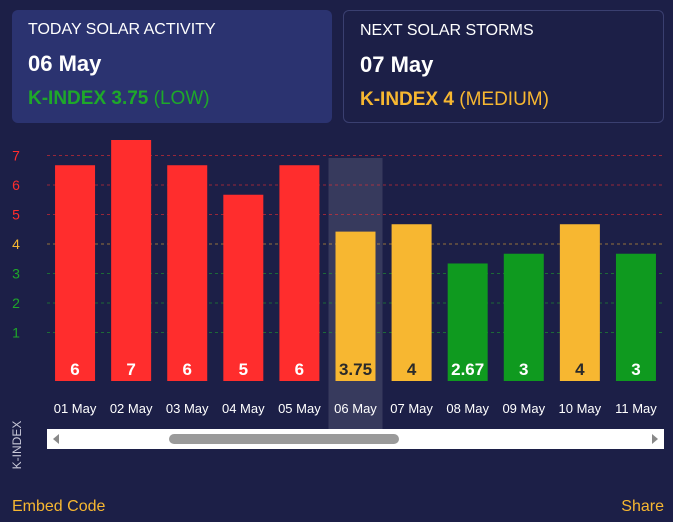 The image size is (673, 522). I want to click on today-date: 06 May, so click(65, 63).